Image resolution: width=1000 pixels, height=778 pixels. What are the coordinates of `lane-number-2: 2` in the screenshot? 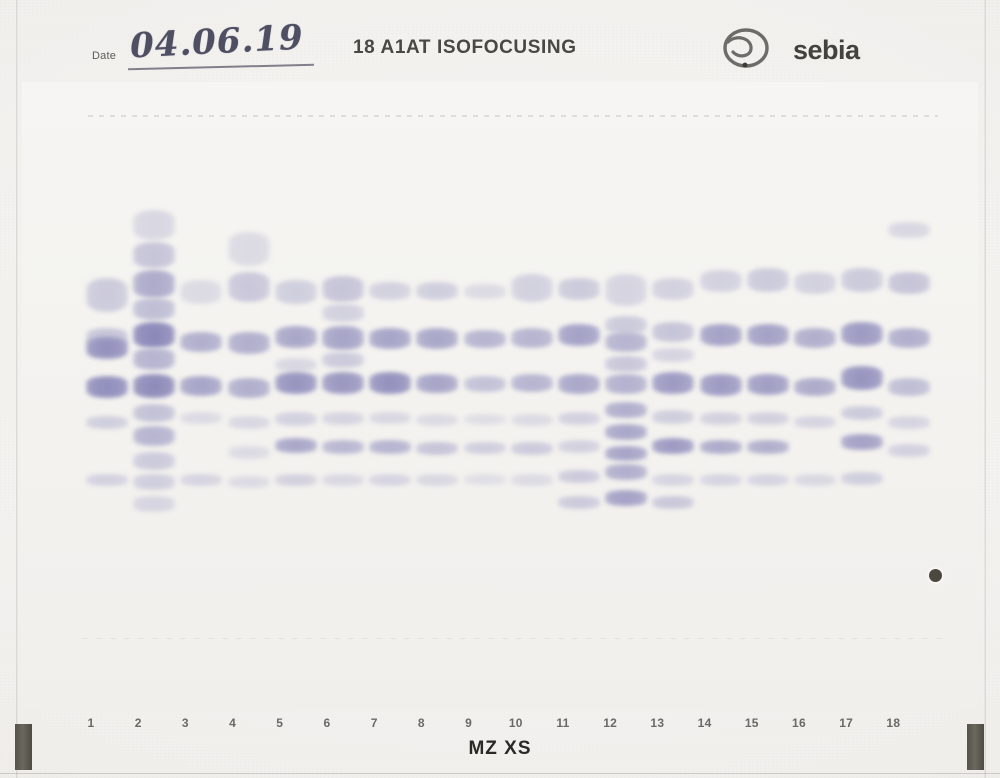 It's located at (138, 723).